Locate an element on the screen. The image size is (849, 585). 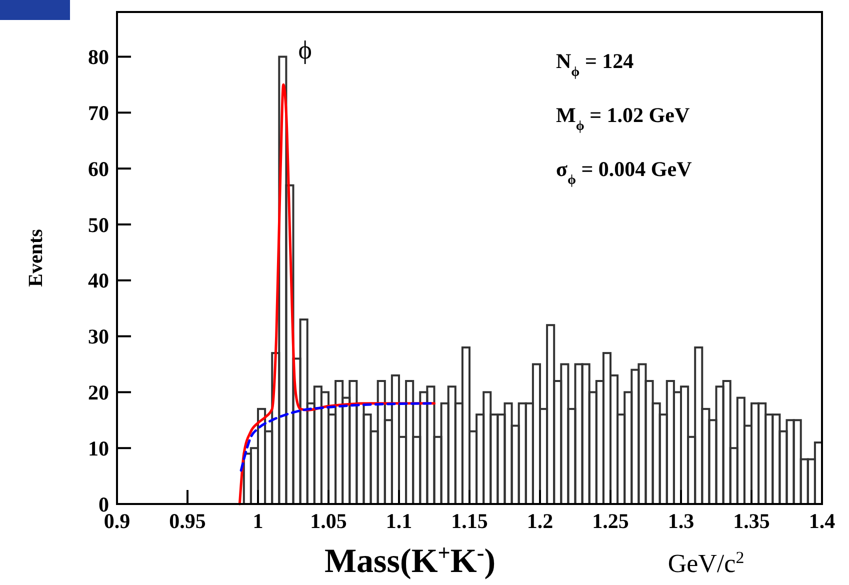
x-tick-label: 1 is located at coordinates (258, 521).